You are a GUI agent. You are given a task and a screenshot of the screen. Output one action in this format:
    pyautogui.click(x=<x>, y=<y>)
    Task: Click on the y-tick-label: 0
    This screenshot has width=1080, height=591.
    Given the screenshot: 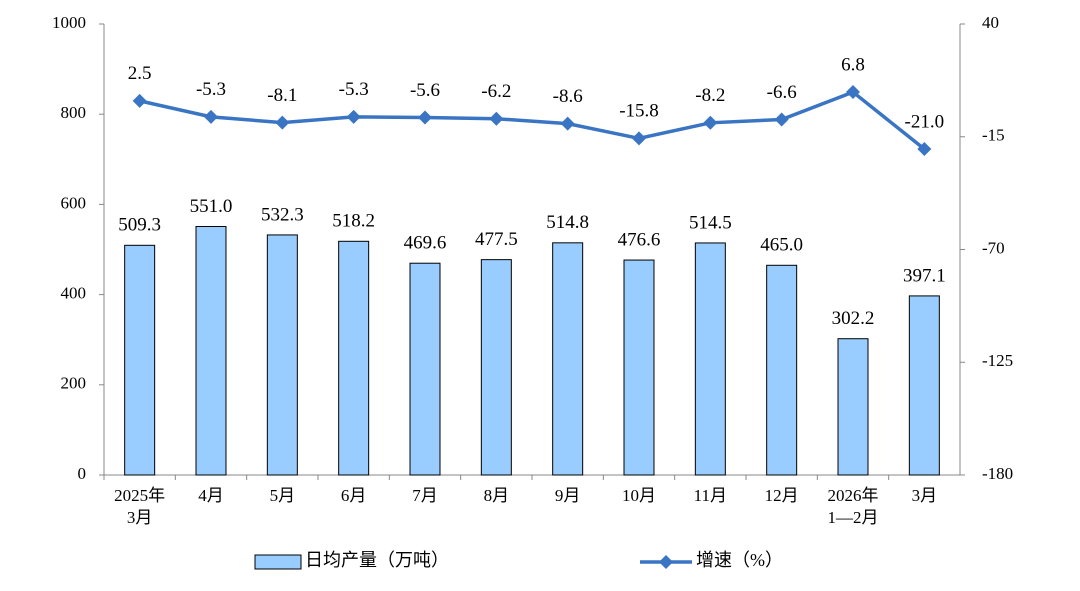 What is the action you would take?
    pyautogui.click(x=82, y=473)
    